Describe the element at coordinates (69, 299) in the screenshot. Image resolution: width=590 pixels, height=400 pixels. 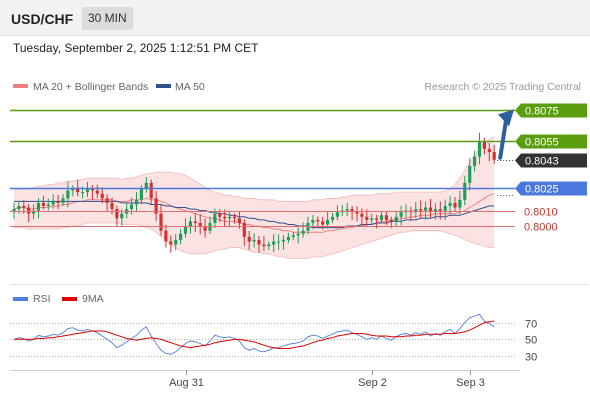
I see `rsi-ma-legend-swatch` at that location.